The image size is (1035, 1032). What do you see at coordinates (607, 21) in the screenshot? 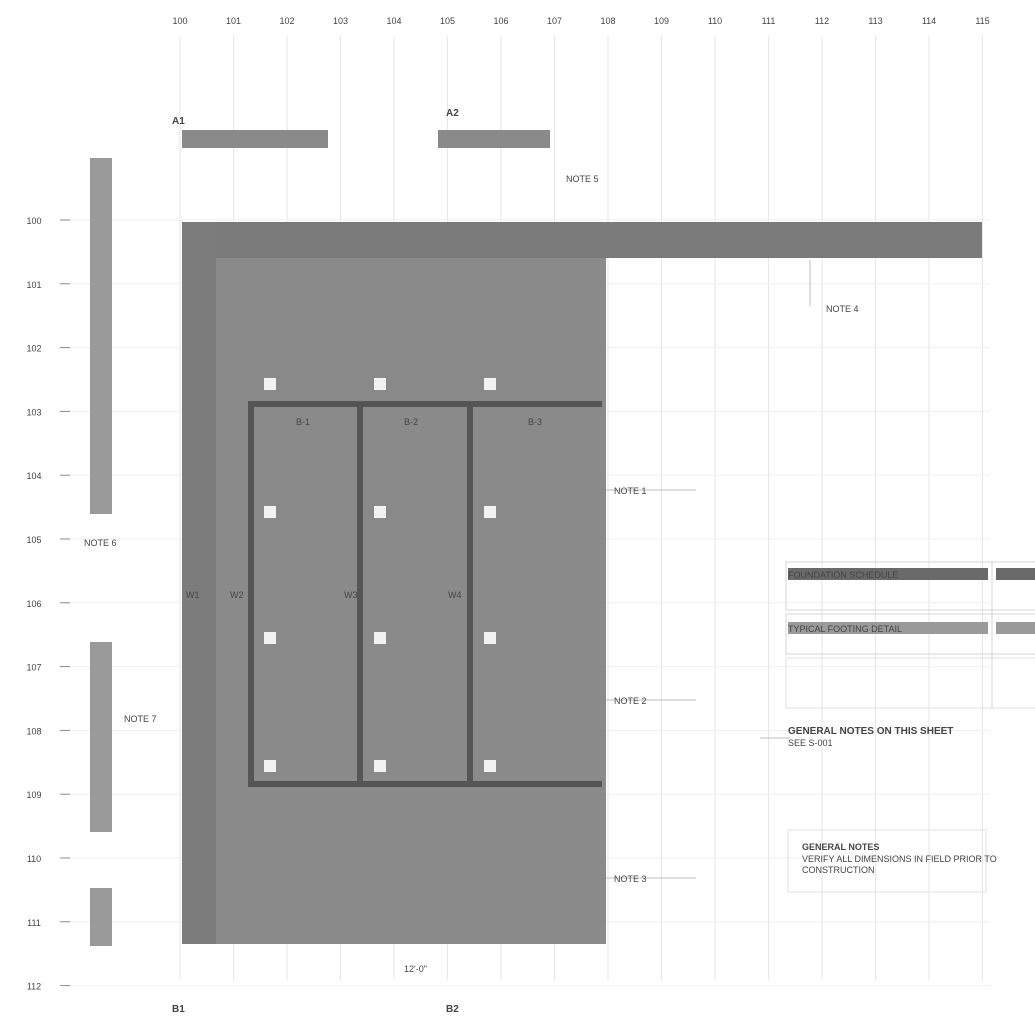
I see `column-label: 108` at bounding box center [607, 21].